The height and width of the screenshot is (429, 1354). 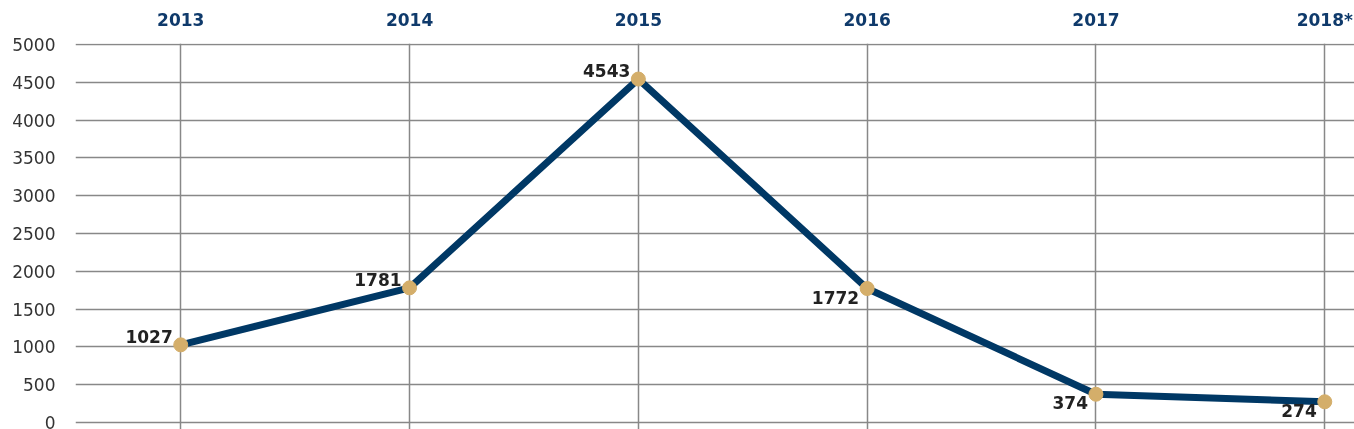 I want to click on y-tick-label: 3500, so click(x=34, y=158).